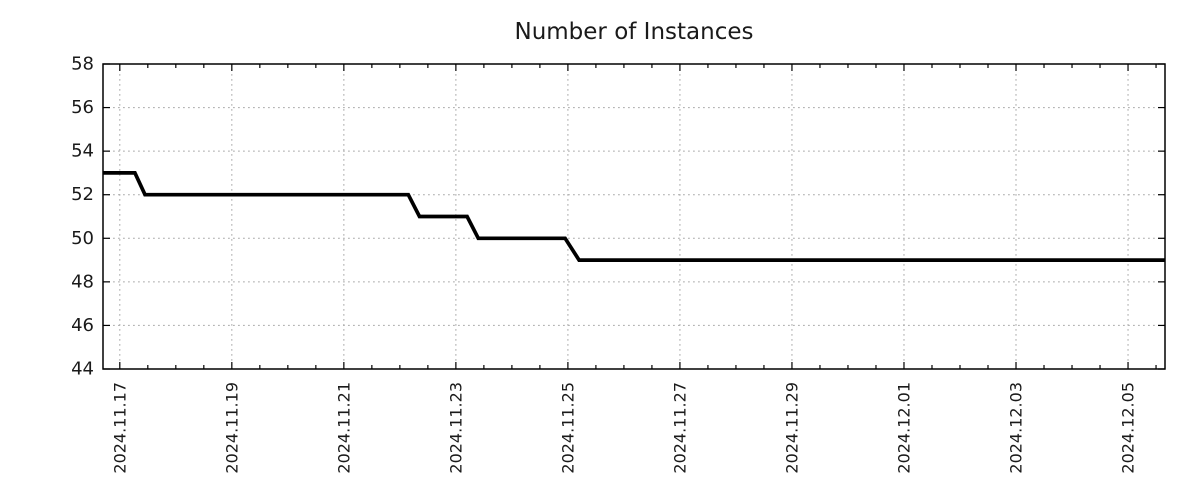  What do you see at coordinates (567, 428) in the screenshot?
I see `x-tick-label: 2024.11.25` at bounding box center [567, 428].